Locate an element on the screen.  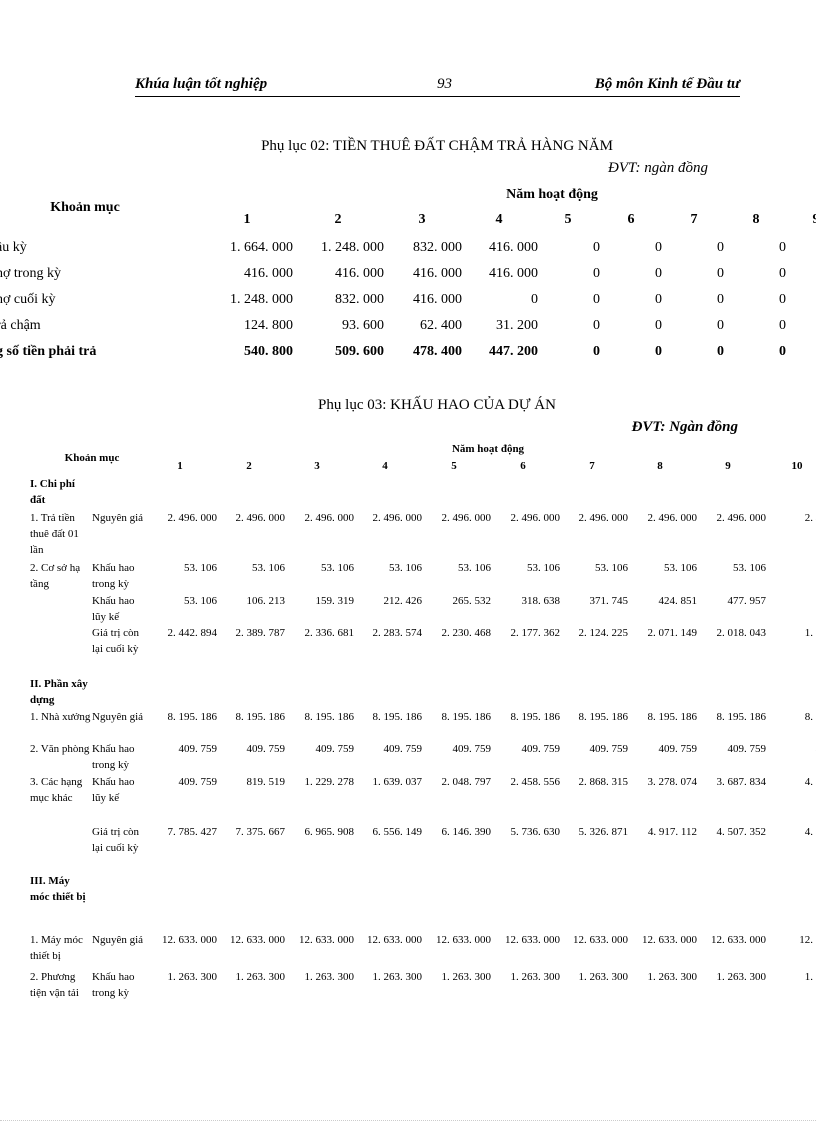
cell: 2. 868. 315 is located at coordinates (603, 782).